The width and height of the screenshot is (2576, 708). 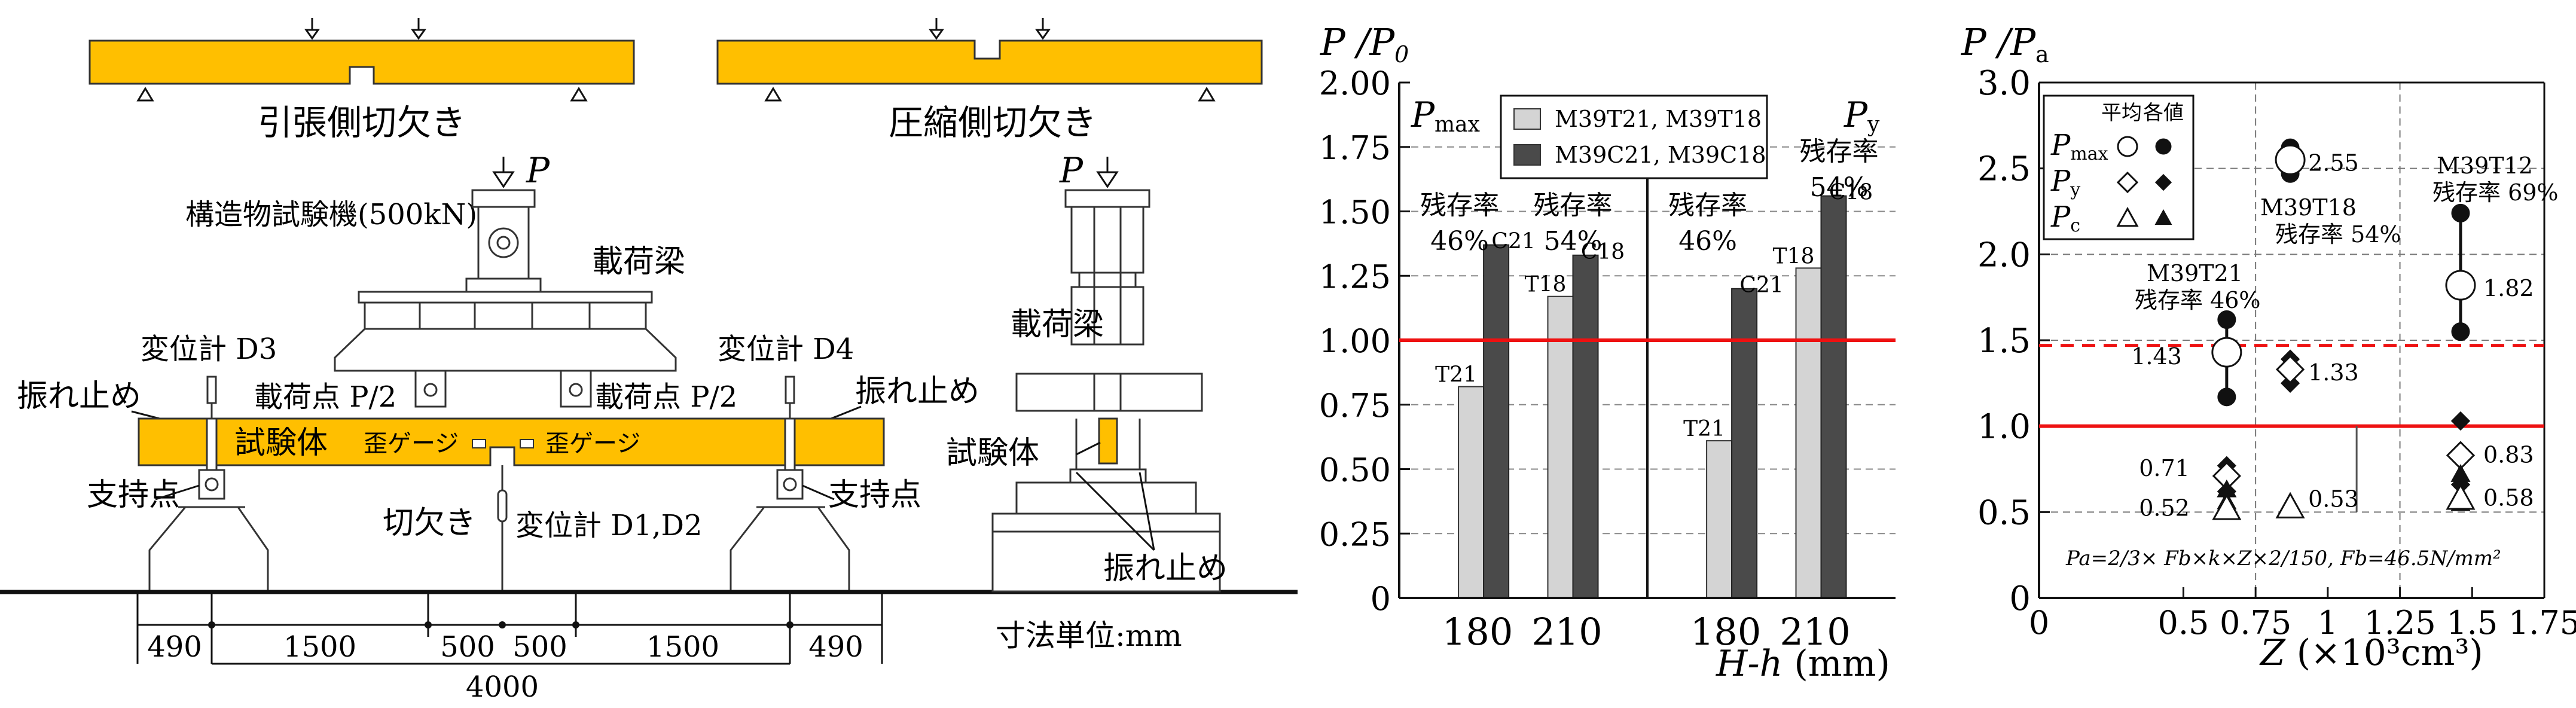 I want to click on x-axis-label: Z (×10³cm³), so click(x=2371, y=653).